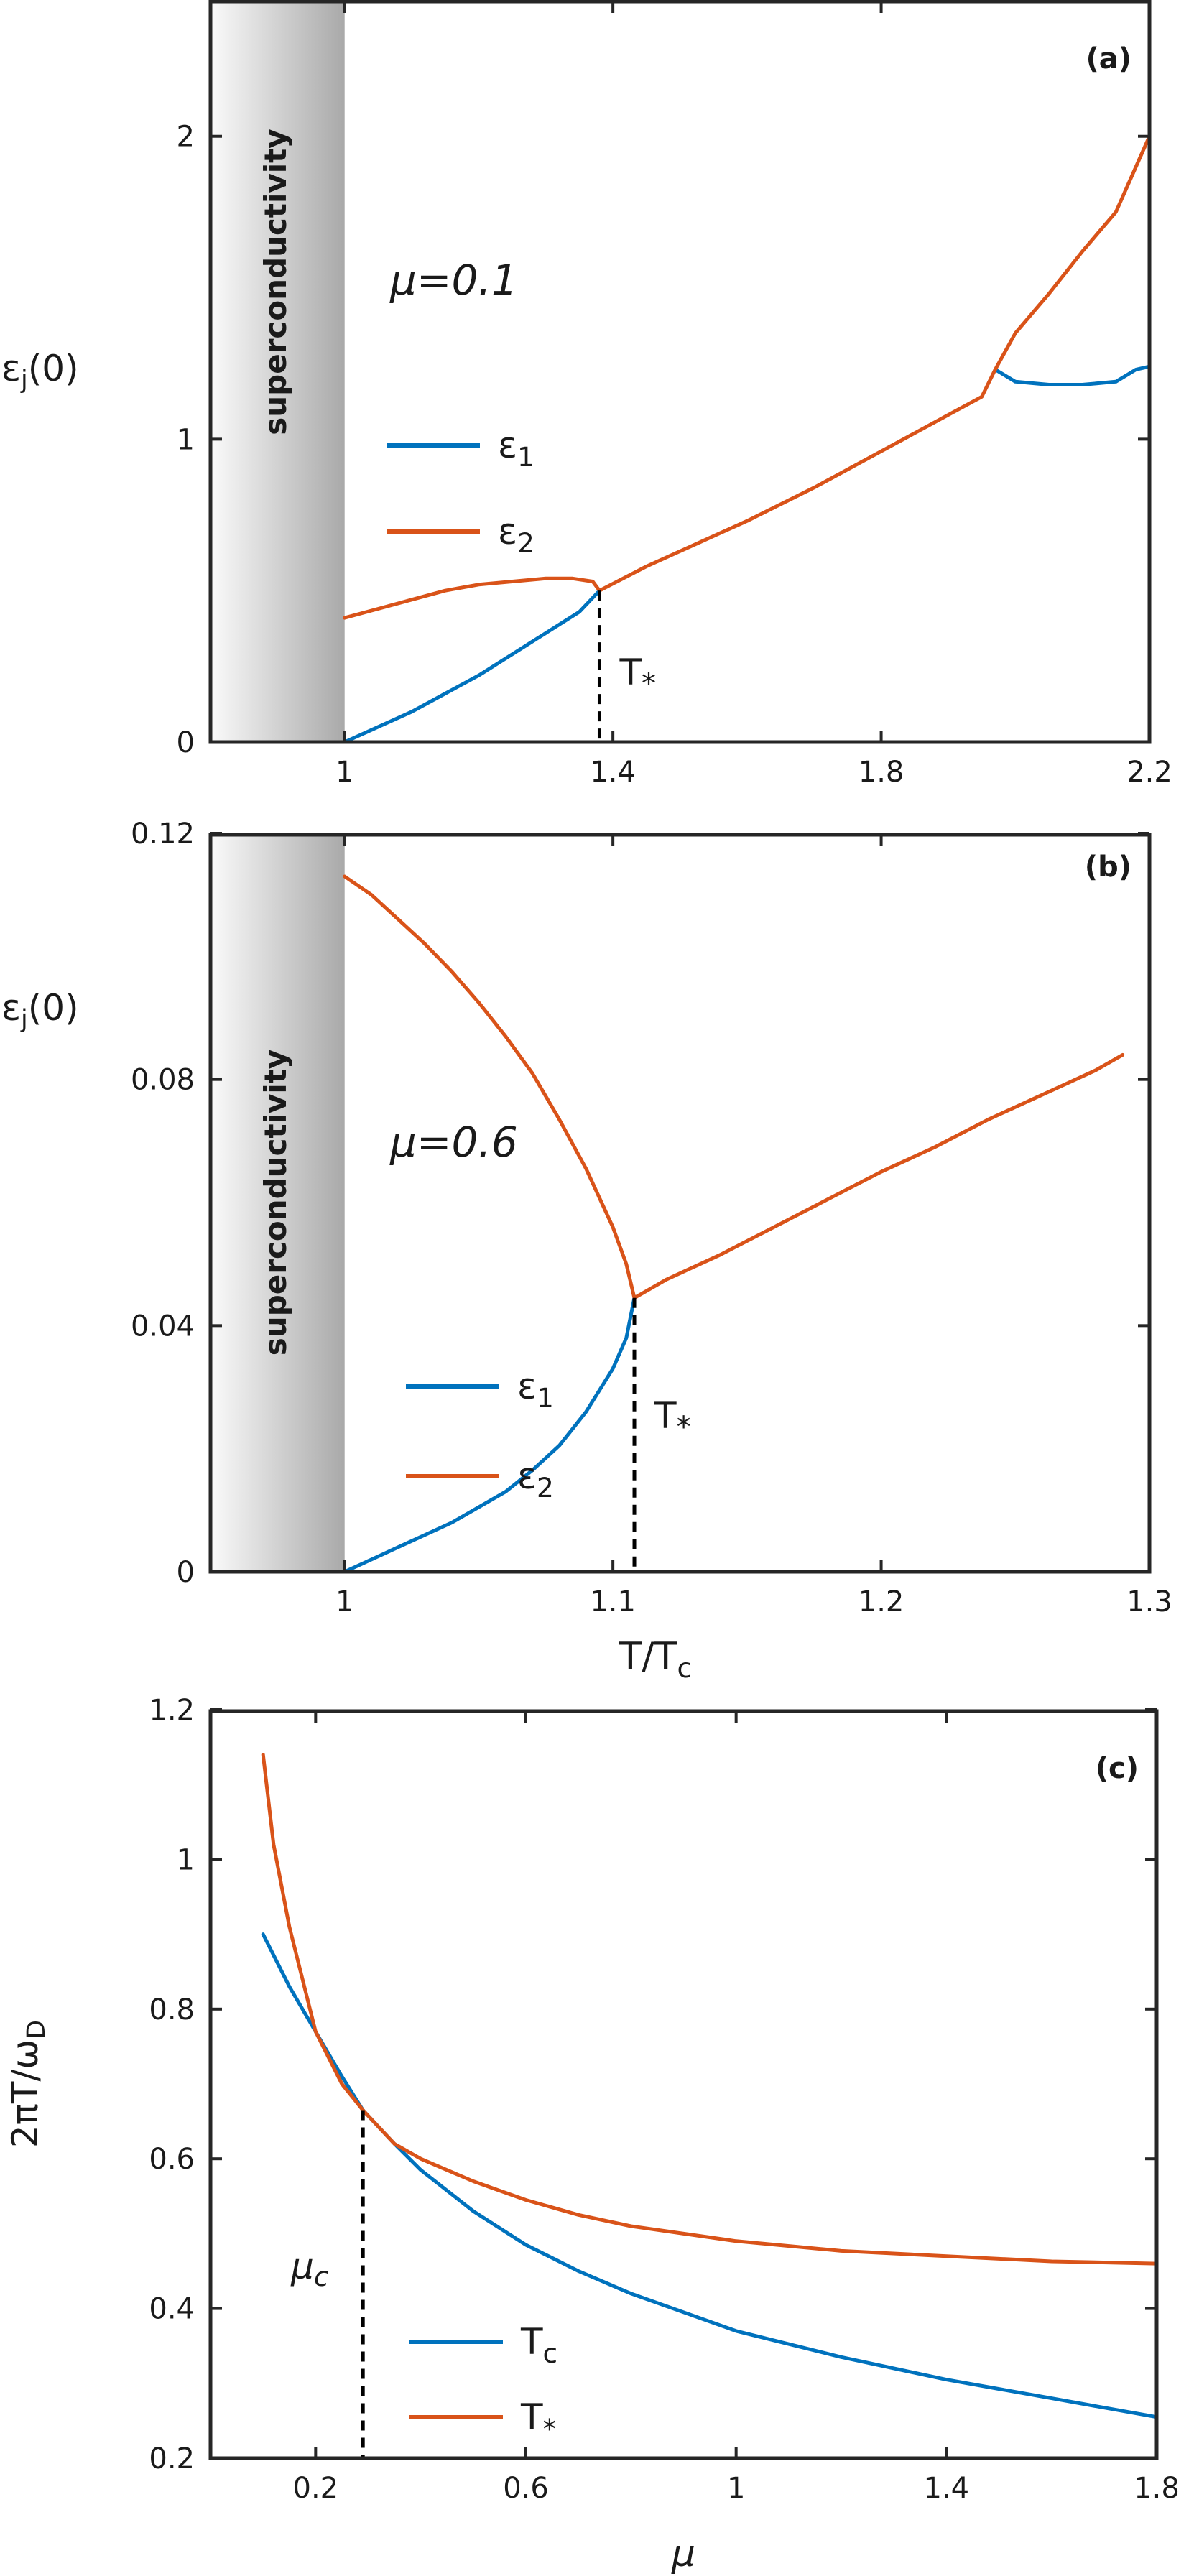 The height and width of the screenshot is (2576, 1194). I want to click on x-tick-label: 1.2, so click(881, 1601).